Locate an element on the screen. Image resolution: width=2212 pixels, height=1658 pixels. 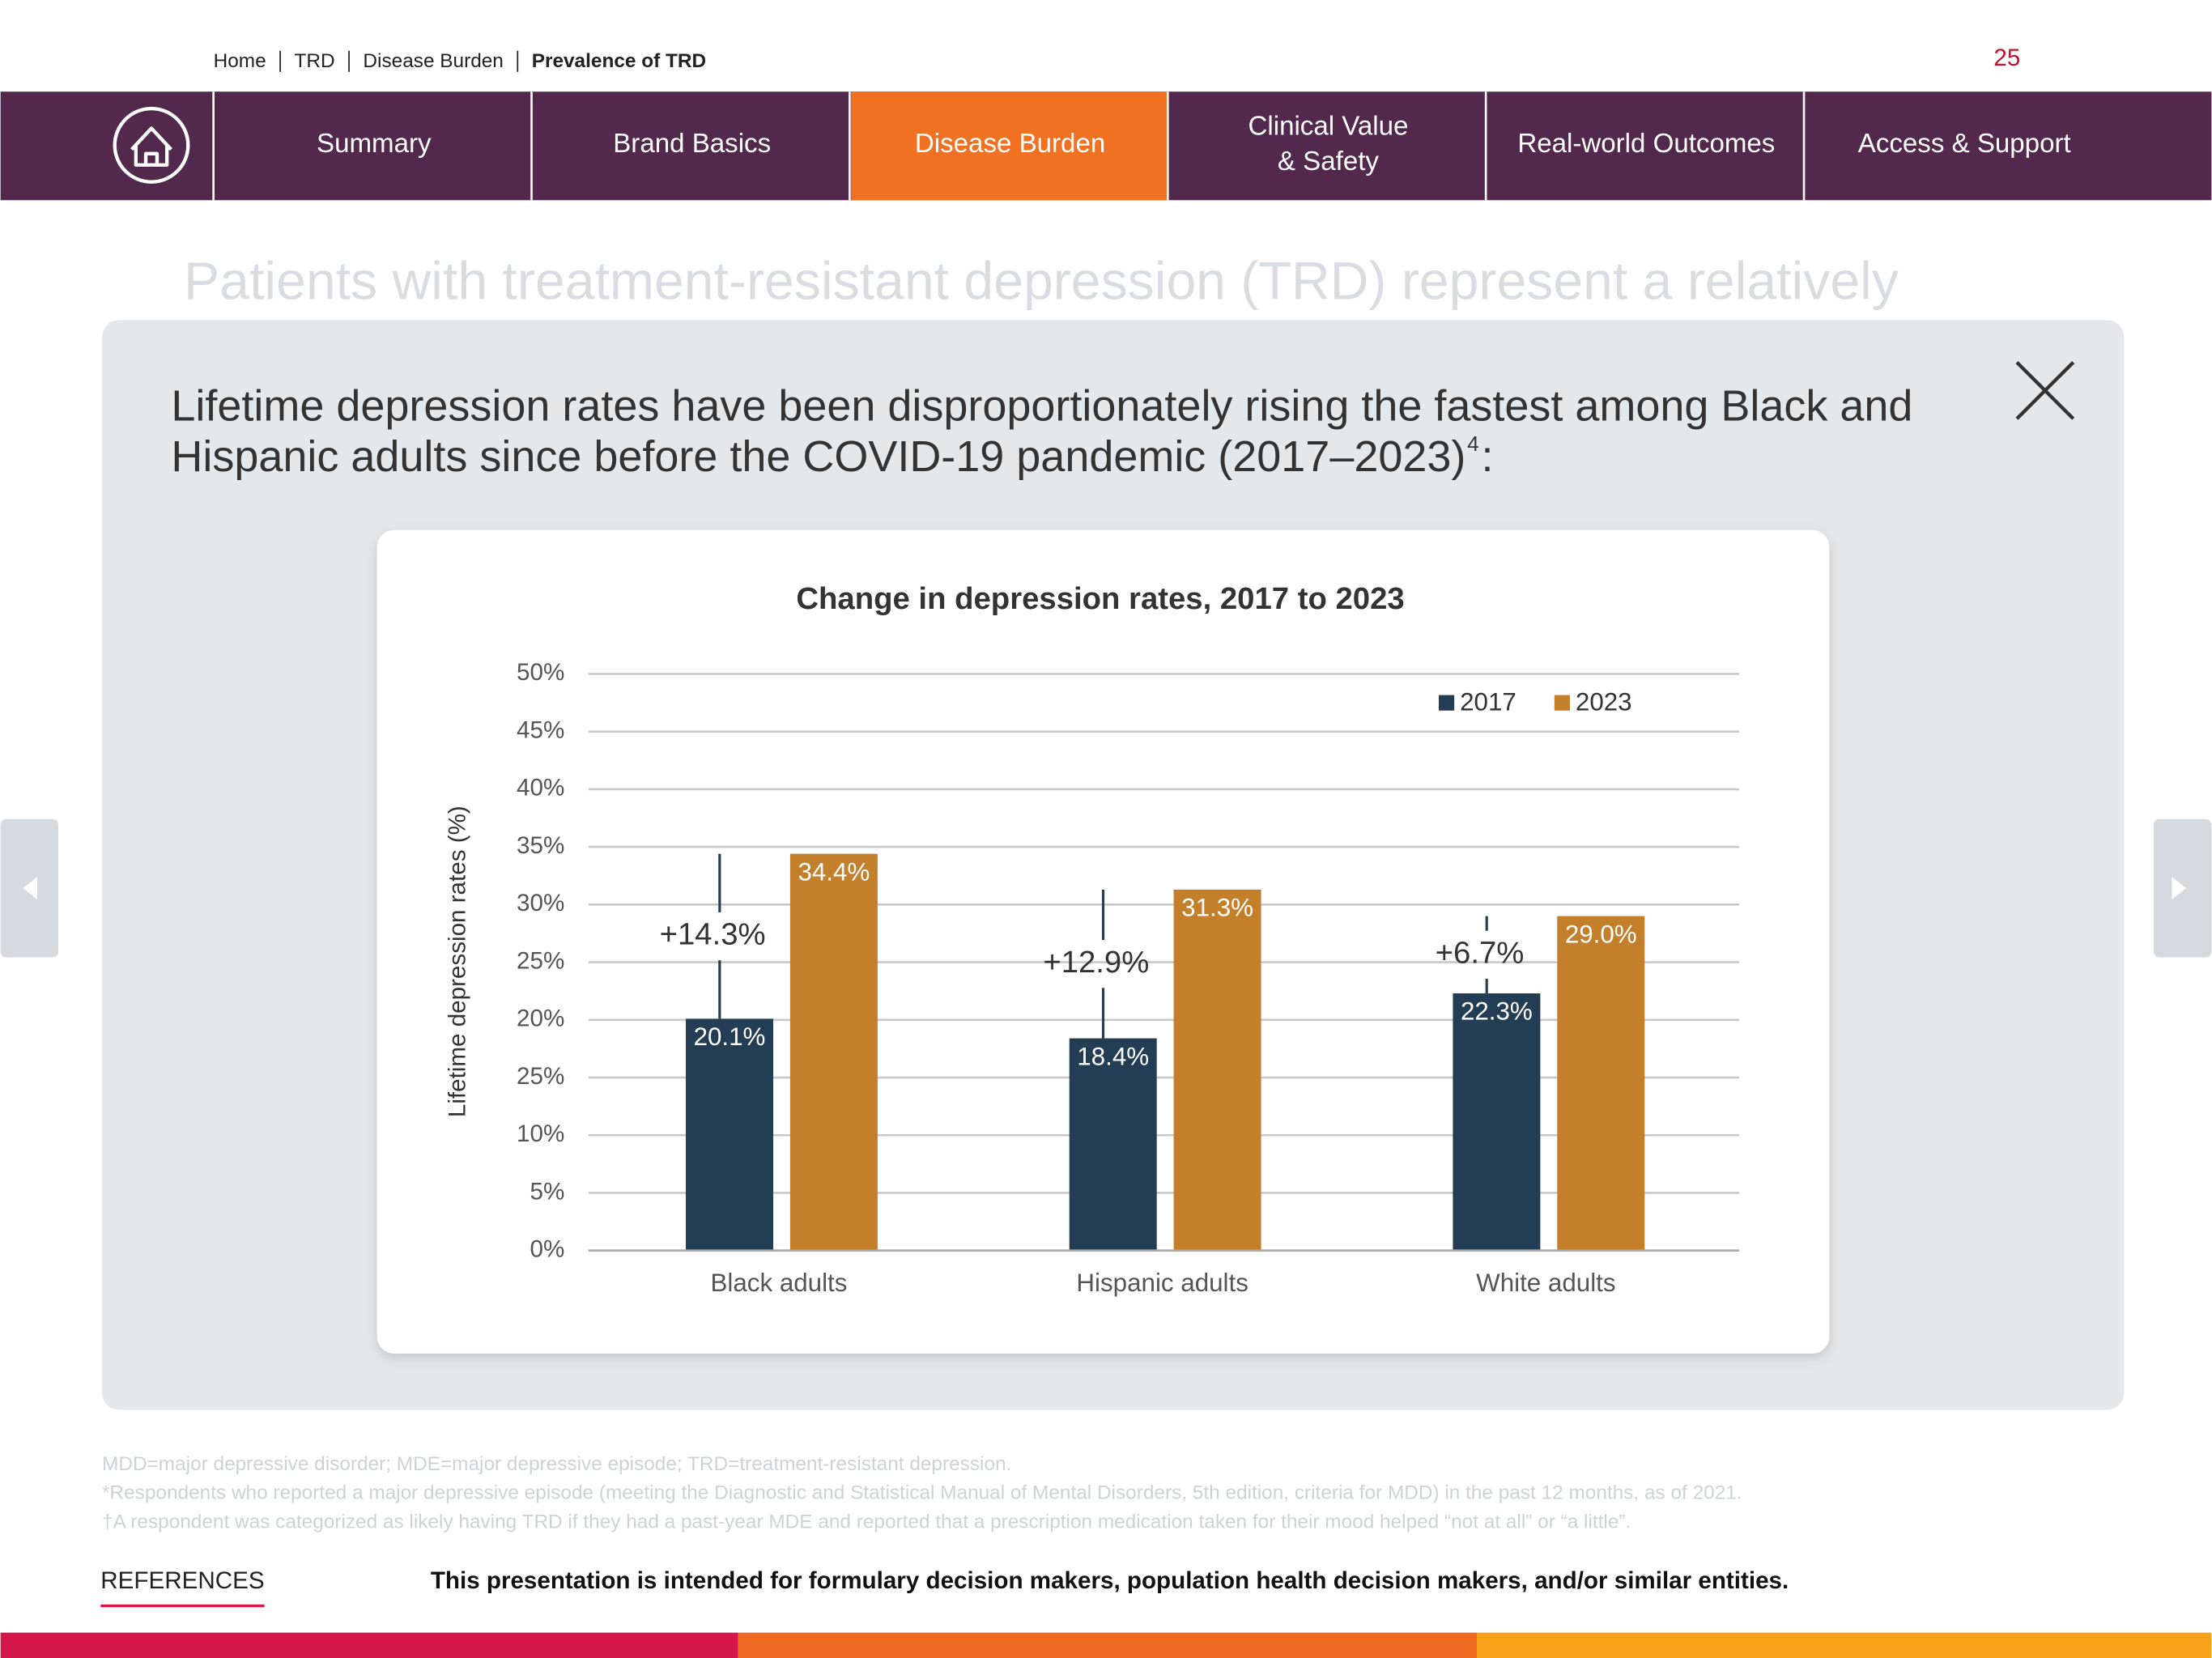
nav-item: Disease Burden is located at coordinates (1010, 144).